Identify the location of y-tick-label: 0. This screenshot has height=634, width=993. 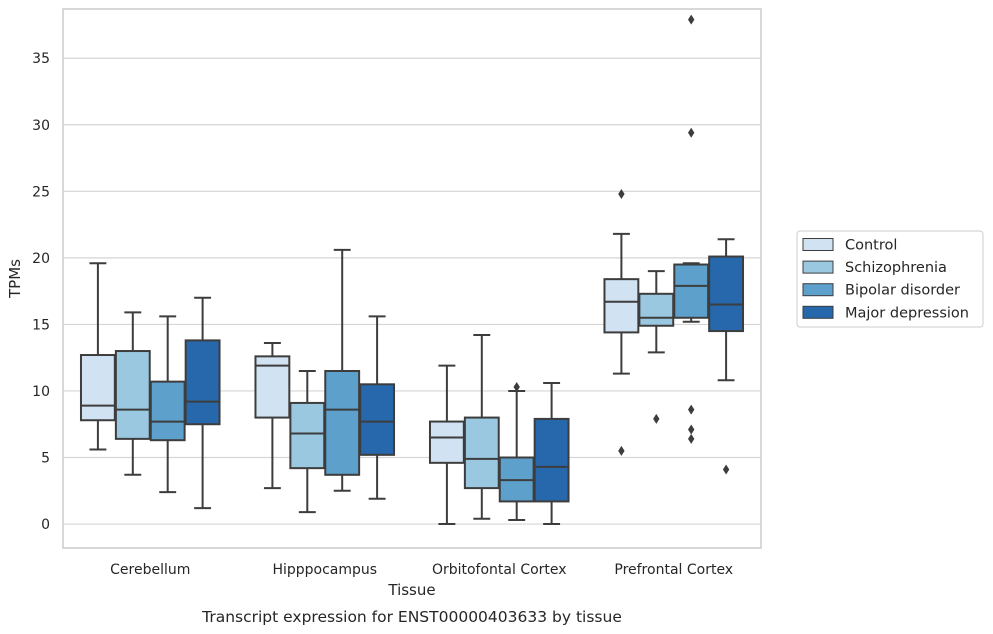
(45, 525).